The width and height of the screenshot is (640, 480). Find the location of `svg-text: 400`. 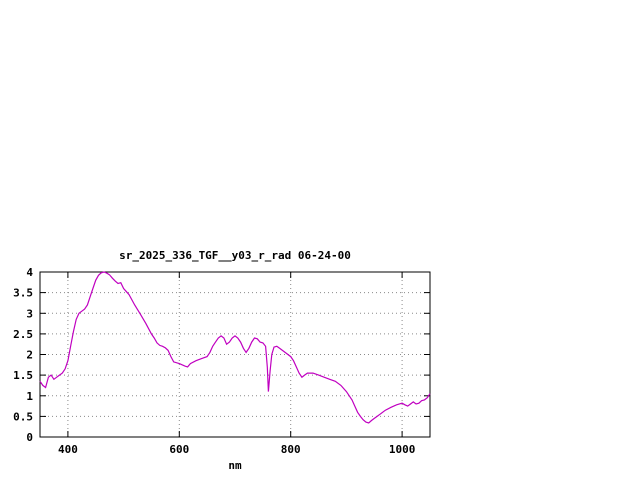

svg-text: 400 is located at coordinates (68, 449).